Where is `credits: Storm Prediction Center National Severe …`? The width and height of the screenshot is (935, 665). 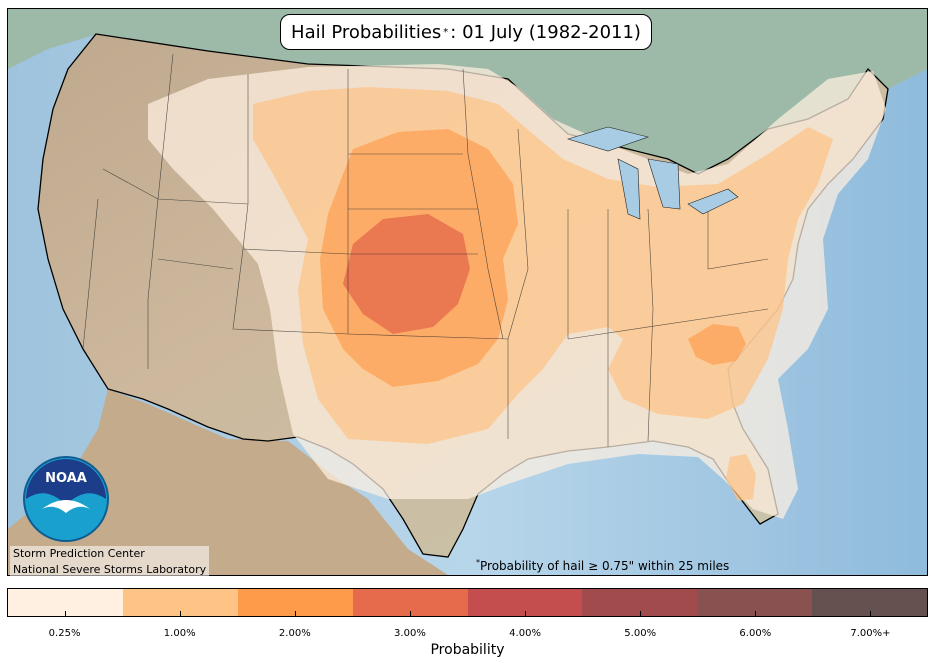
credits: Storm Prediction Center National Severe … is located at coordinates (110, 562).